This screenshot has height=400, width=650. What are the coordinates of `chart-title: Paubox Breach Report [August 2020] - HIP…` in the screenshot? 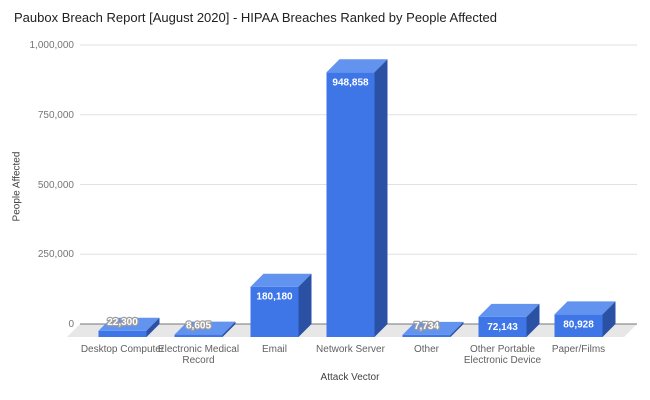 It's located at (255, 17).